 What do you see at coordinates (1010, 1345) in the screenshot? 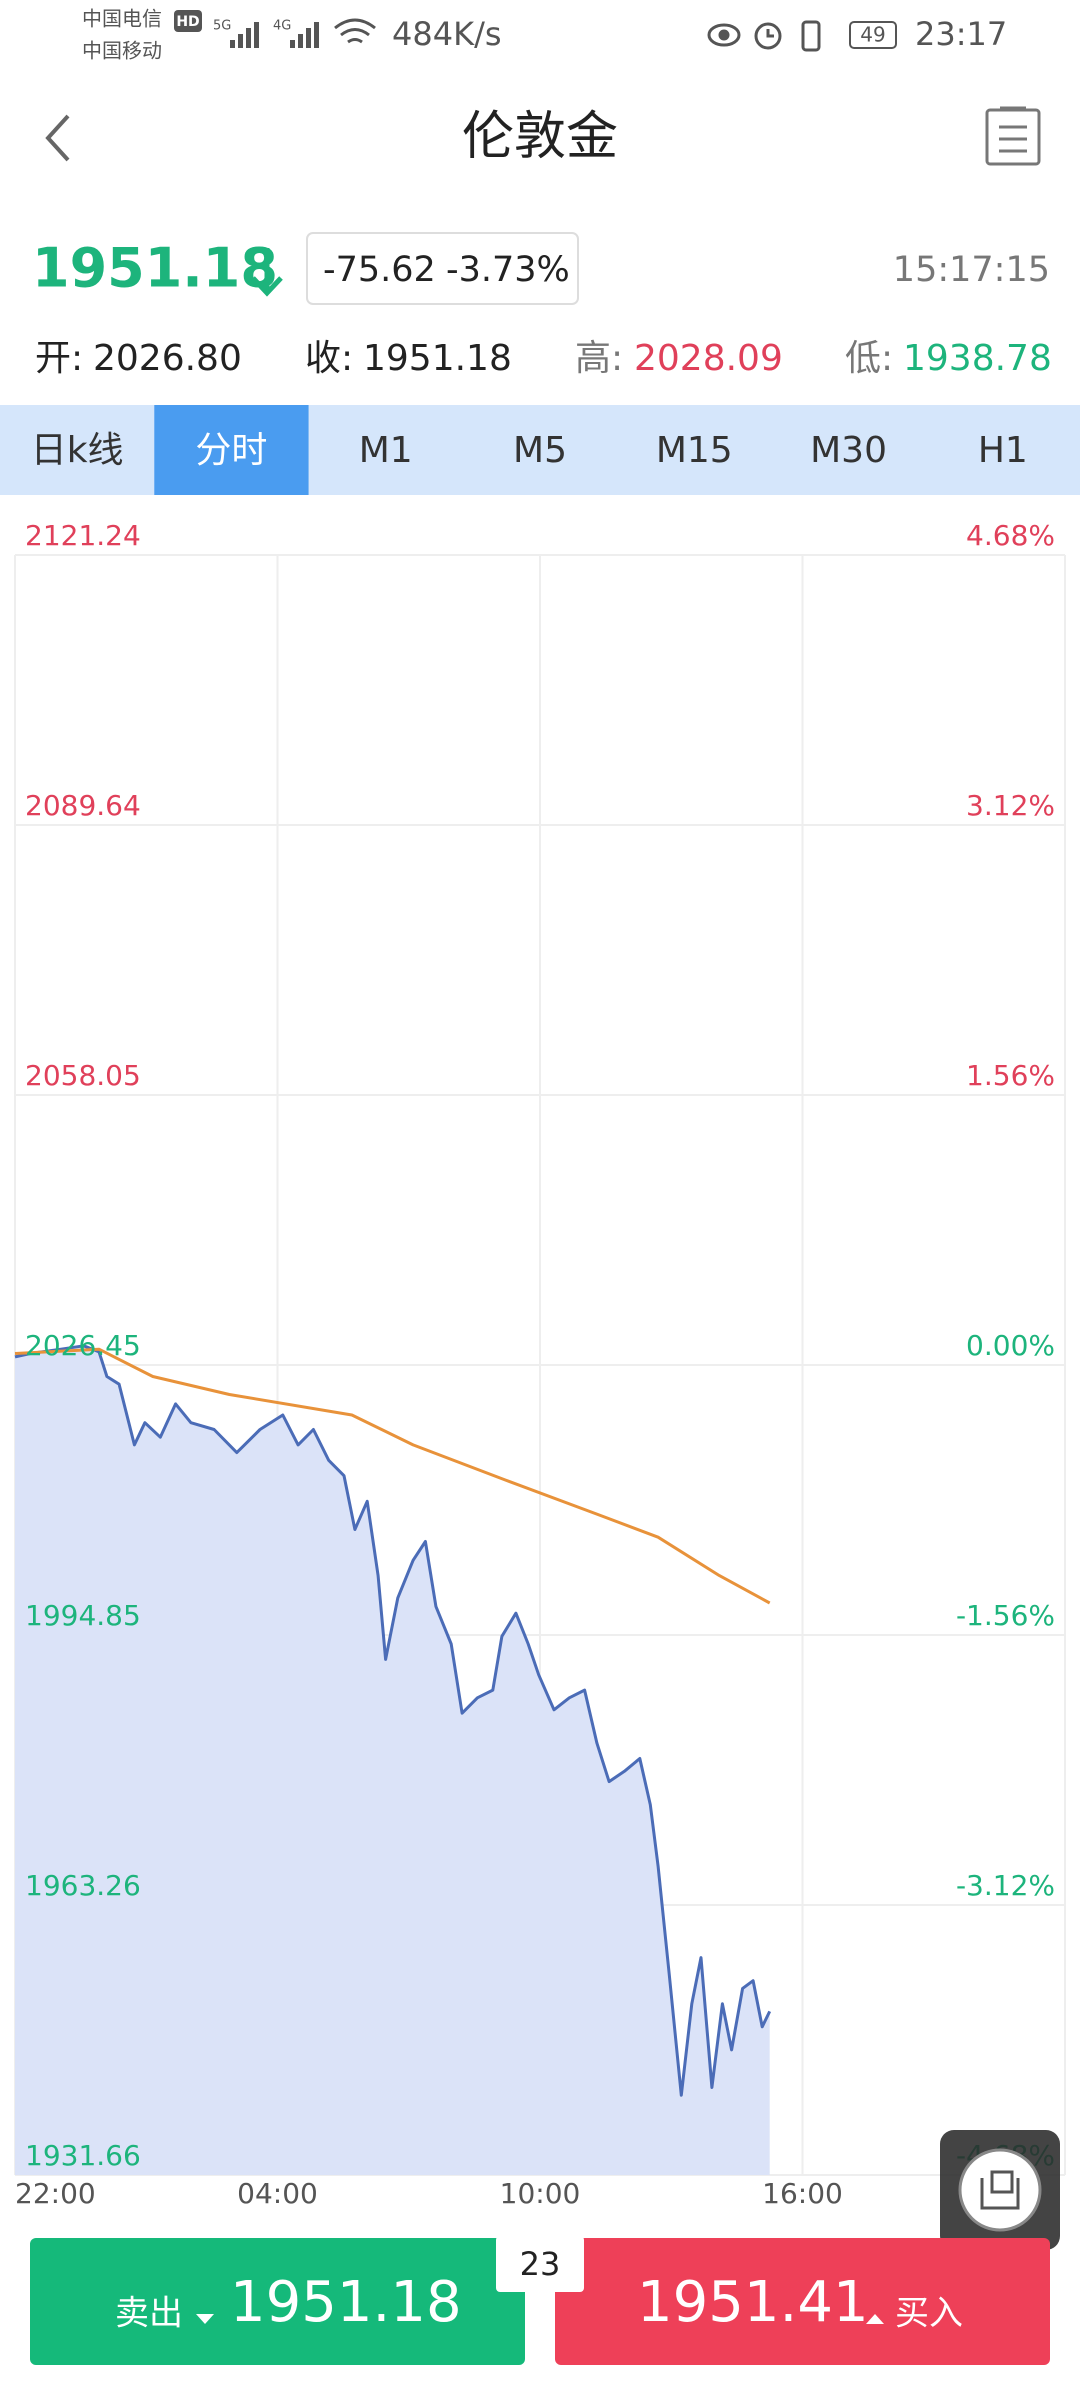
I see `y2-tick-label: 0.00%` at bounding box center [1010, 1345].